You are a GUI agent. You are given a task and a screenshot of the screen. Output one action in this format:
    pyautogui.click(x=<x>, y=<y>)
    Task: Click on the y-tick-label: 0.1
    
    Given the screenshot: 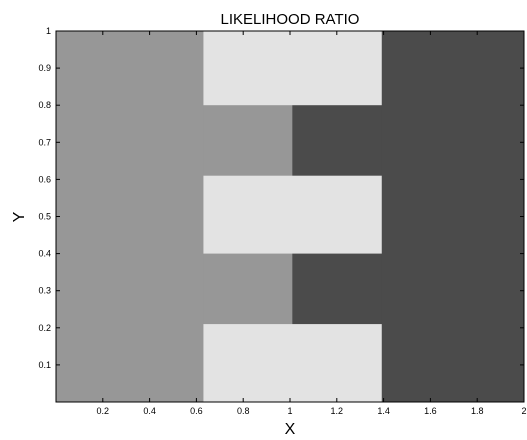 What is the action you would take?
    pyautogui.click(x=44, y=365)
    